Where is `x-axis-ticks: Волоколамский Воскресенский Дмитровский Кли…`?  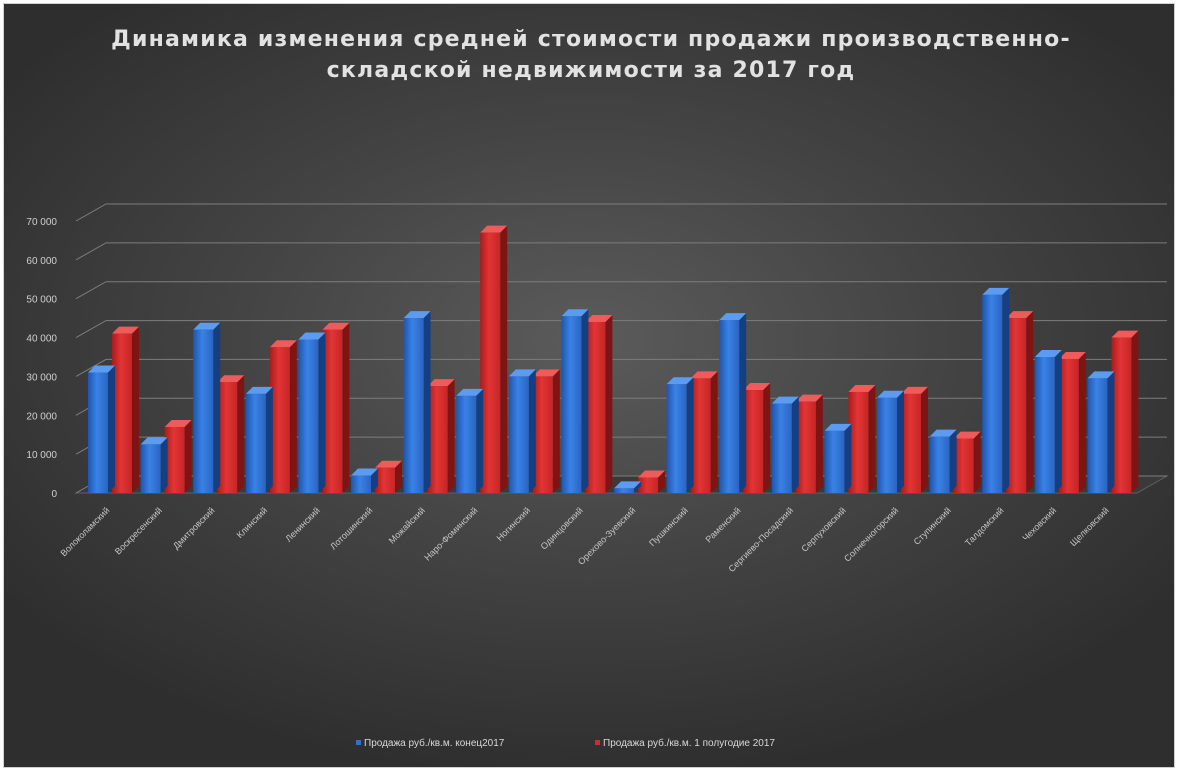 x-axis-ticks: Волоколамский Воскресенский Дмитровский Кли… is located at coordinates (584, 539).